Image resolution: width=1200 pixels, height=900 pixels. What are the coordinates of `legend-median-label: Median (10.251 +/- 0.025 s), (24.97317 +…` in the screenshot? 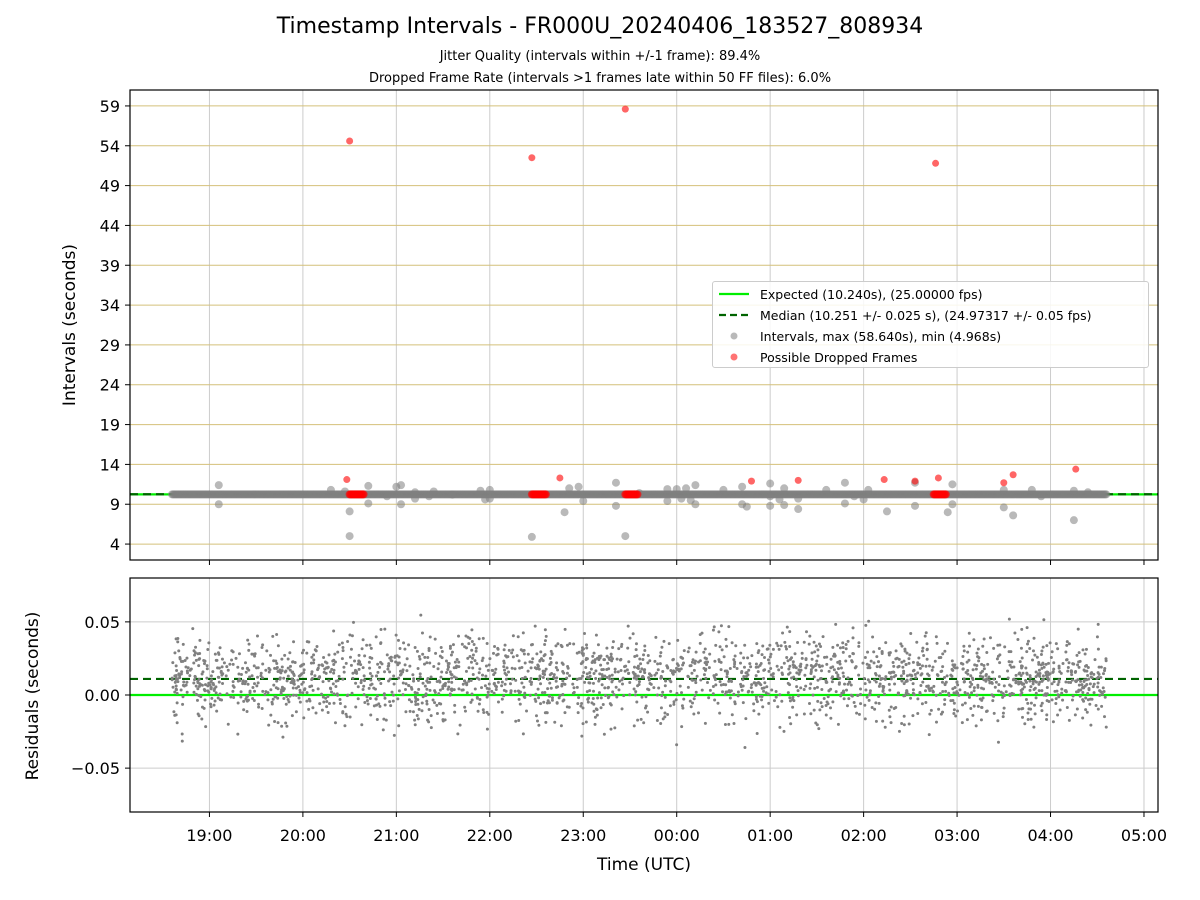 It's located at (926, 315).